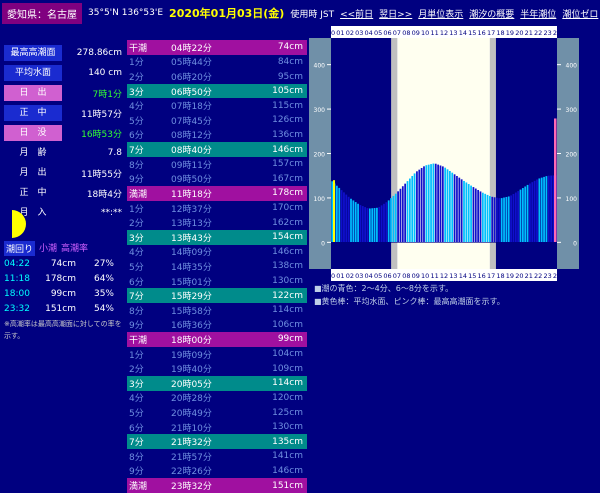 Image resolution: width=600 pixels, height=493 pixels. What do you see at coordinates (191, 253) in the screenshot?
I see `table-cell-c2: 14時09分` at bounding box center [191, 253].